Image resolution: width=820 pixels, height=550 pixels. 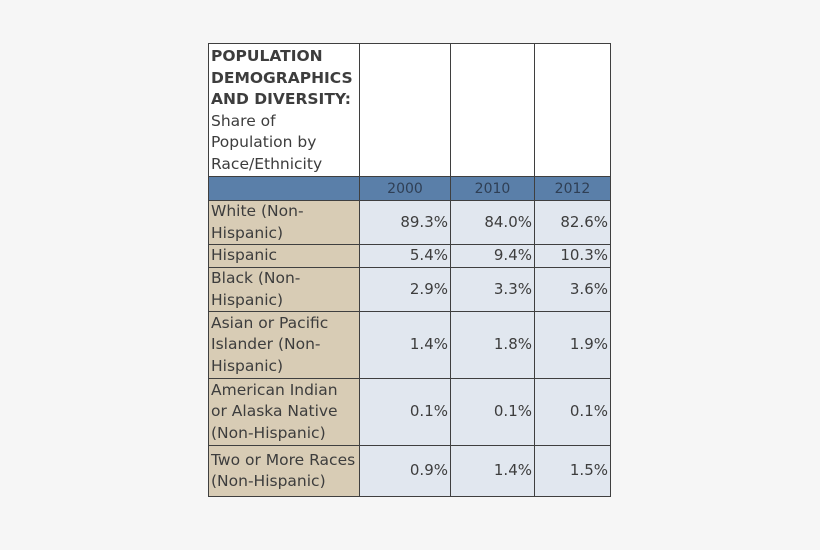 I want to click on row-label: Asian or Pacific Islander (Non-Hispanic), so click(x=284, y=345).